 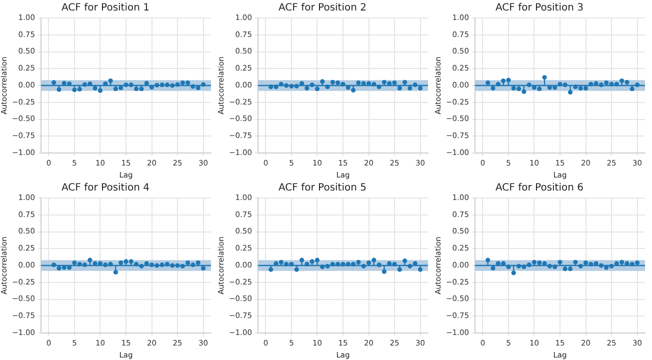 I want to click on chart-title: ACF for Position 5, so click(x=322, y=188).